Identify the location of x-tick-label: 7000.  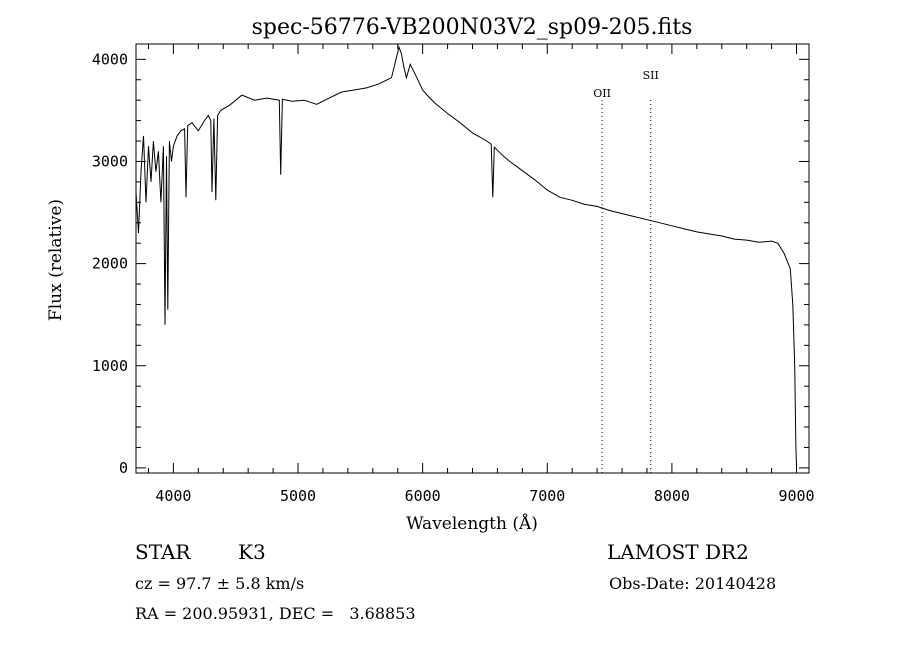
(547, 496).